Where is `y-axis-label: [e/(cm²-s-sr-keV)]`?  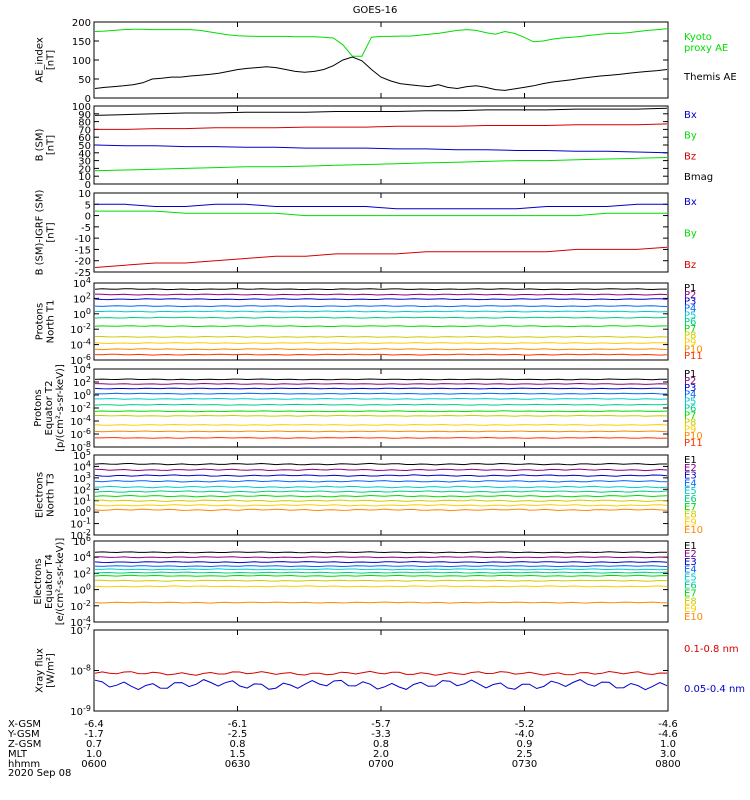 y-axis-label: [e/(cm²-s-sr-keV)] is located at coordinates (60, 582).